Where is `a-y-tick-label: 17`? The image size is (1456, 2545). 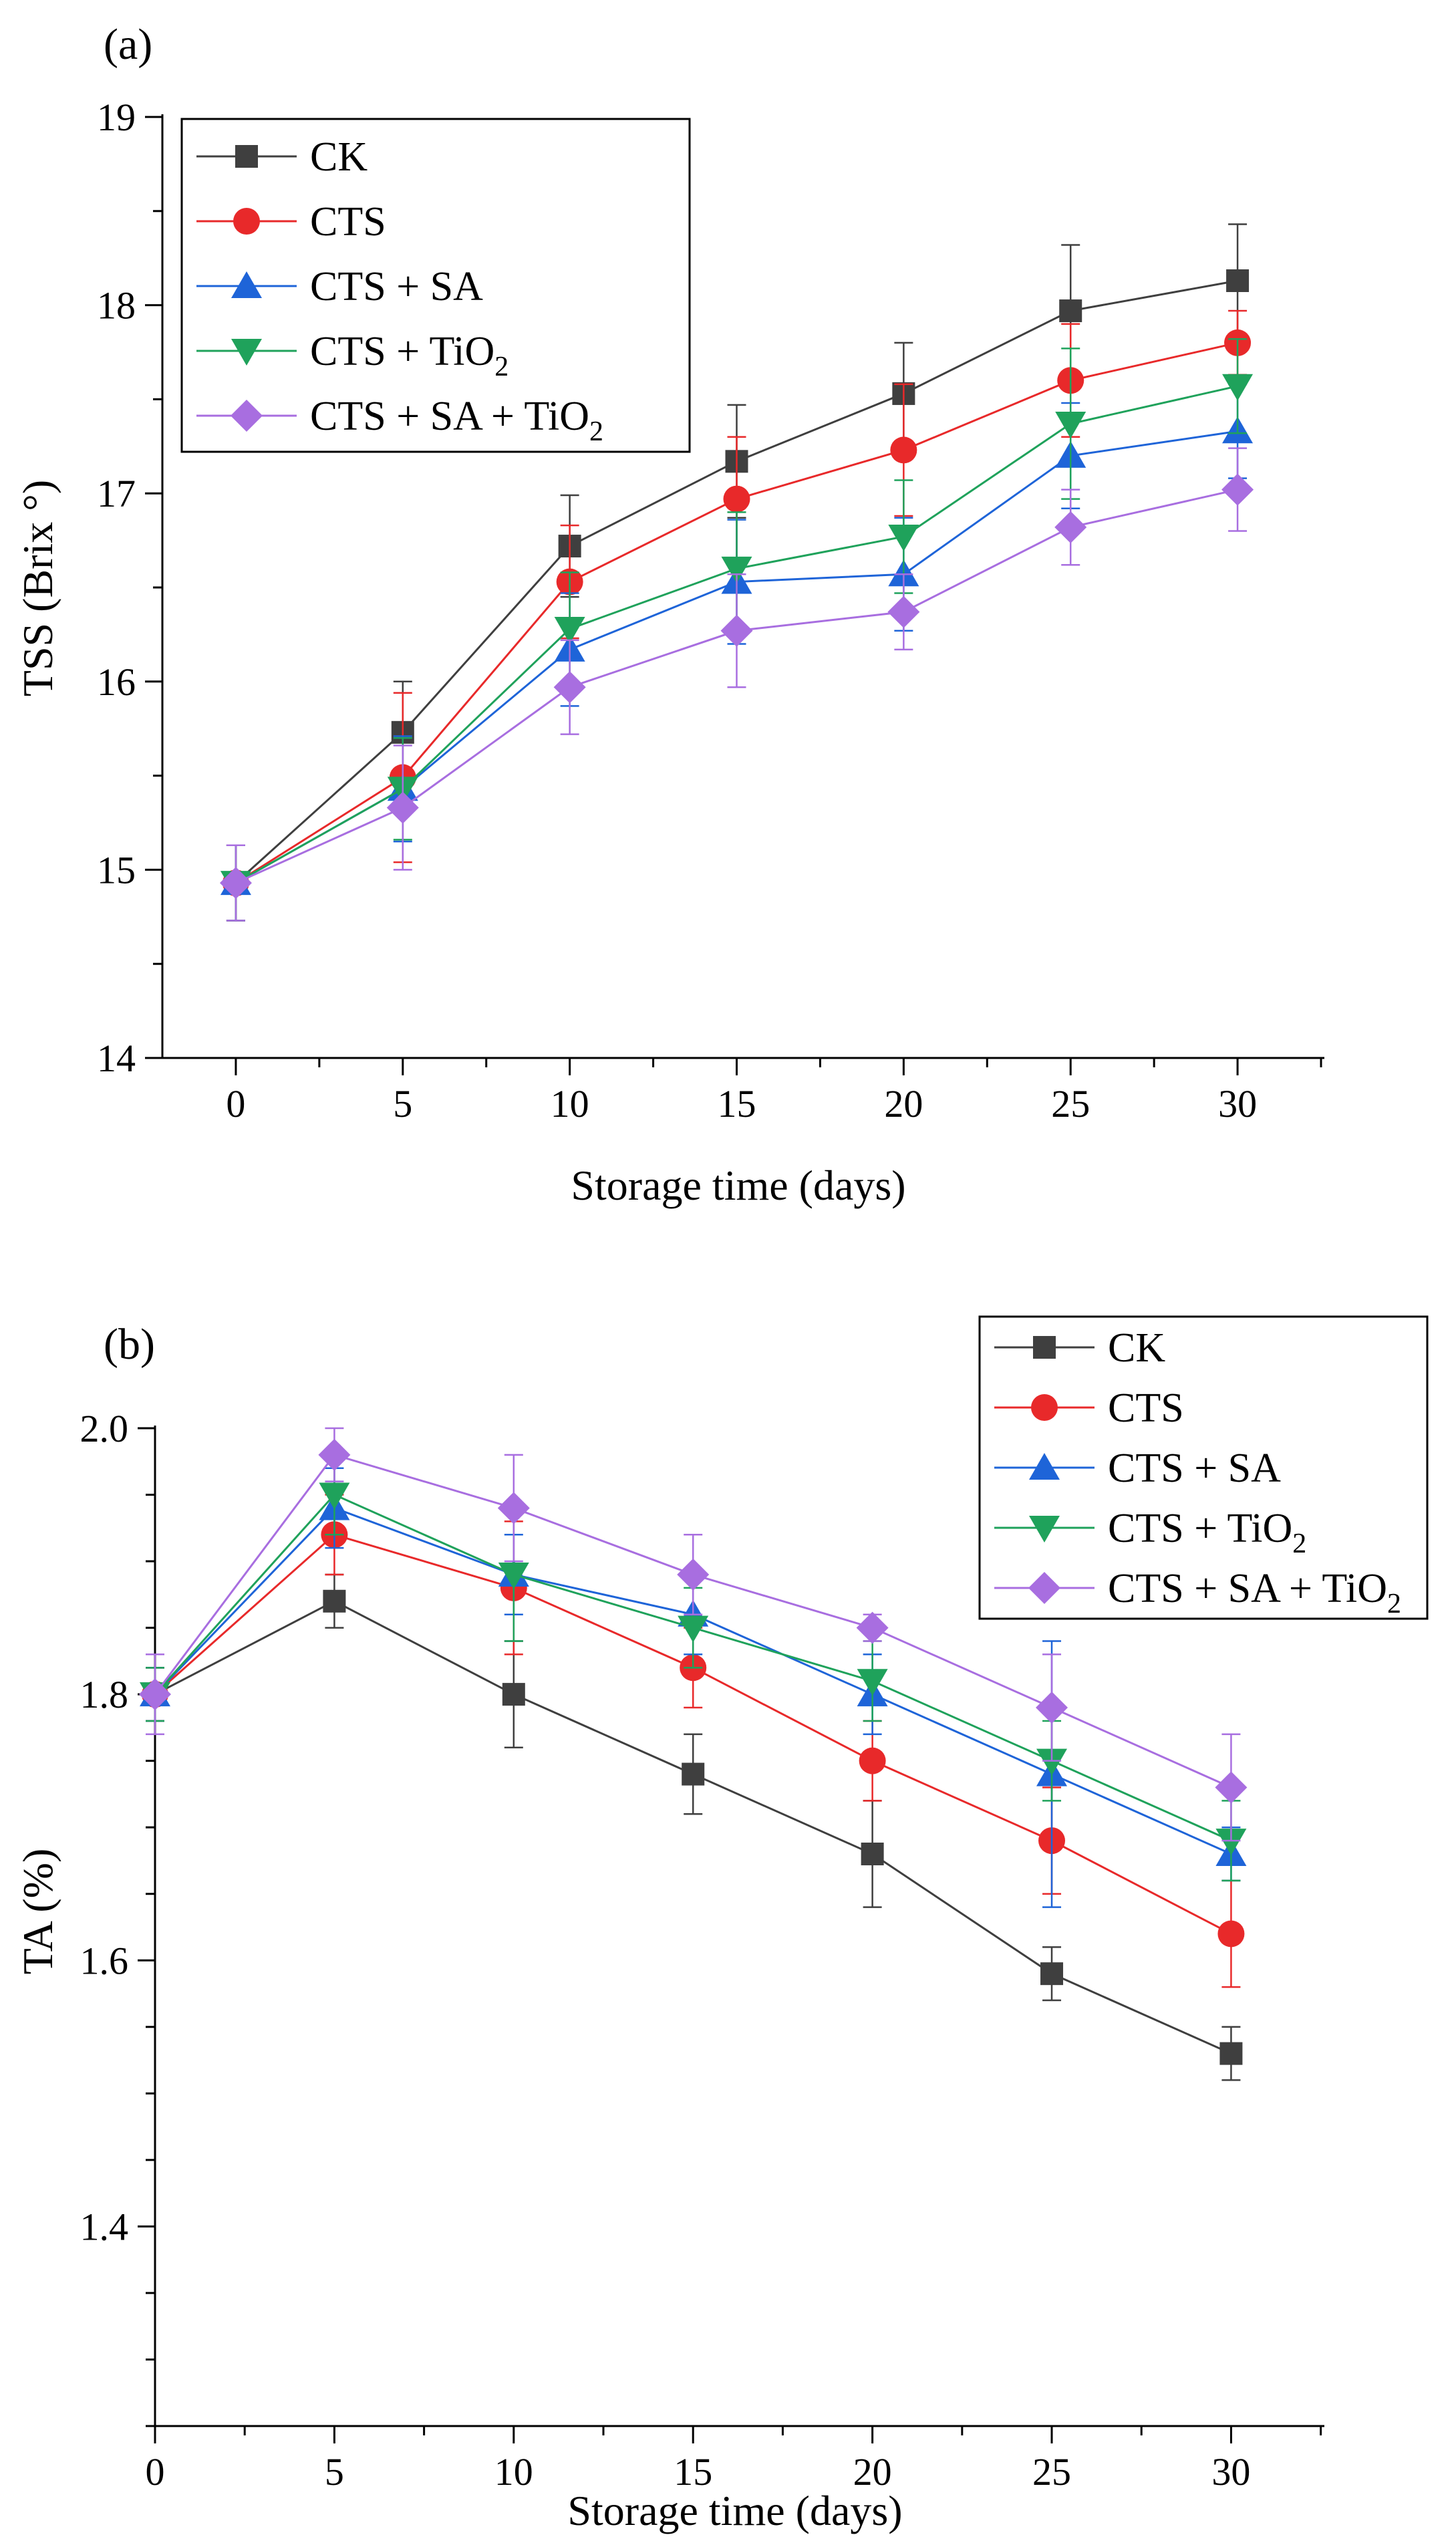 a-y-tick-label: 17 is located at coordinates (116, 493).